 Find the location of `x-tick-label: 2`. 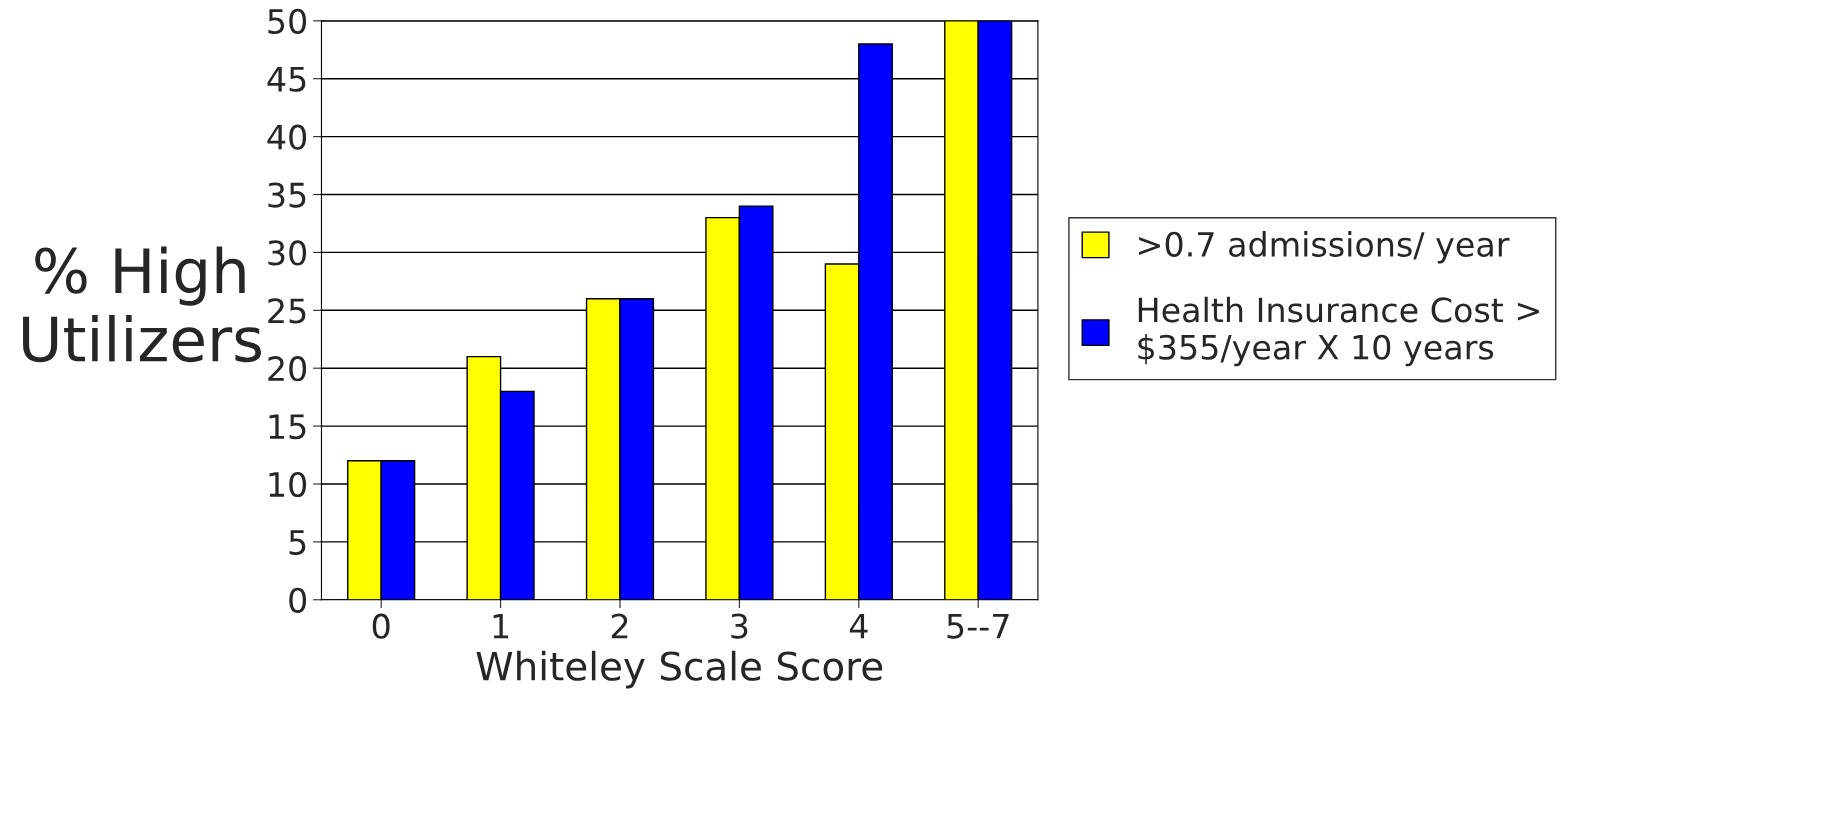

x-tick-label: 2 is located at coordinates (619, 626).